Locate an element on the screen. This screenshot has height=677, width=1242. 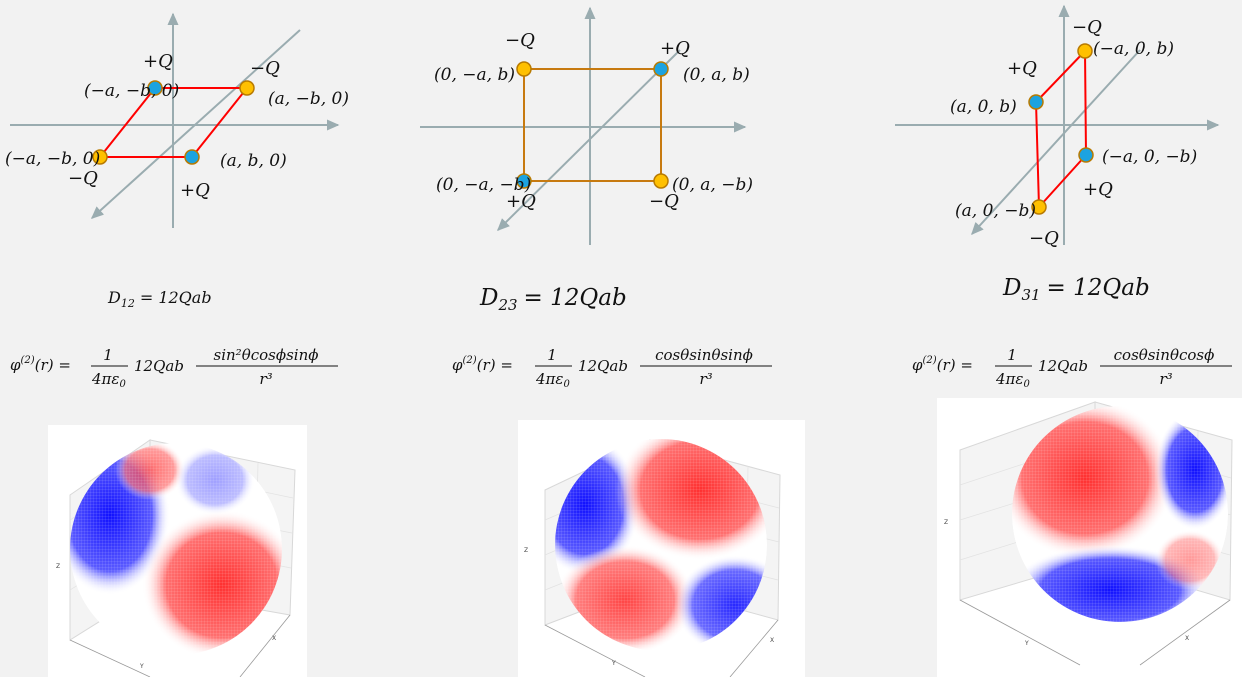
p12-coord-0: (−a, −b, 0) is located at coordinates (131, 91).